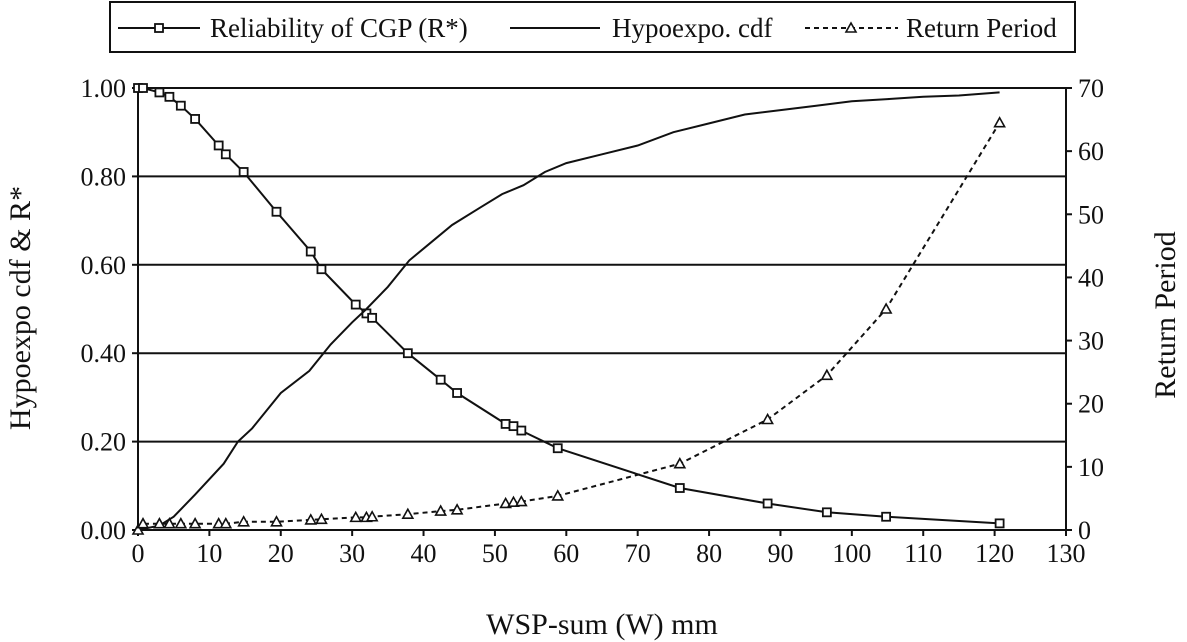 Image resolution: width=1187 pixels, height=642 pixels. What do you see at coordinates (709, 553) in the screenshot?
I see `x-tick-label-8: 80` at bounding box center [709, 553].